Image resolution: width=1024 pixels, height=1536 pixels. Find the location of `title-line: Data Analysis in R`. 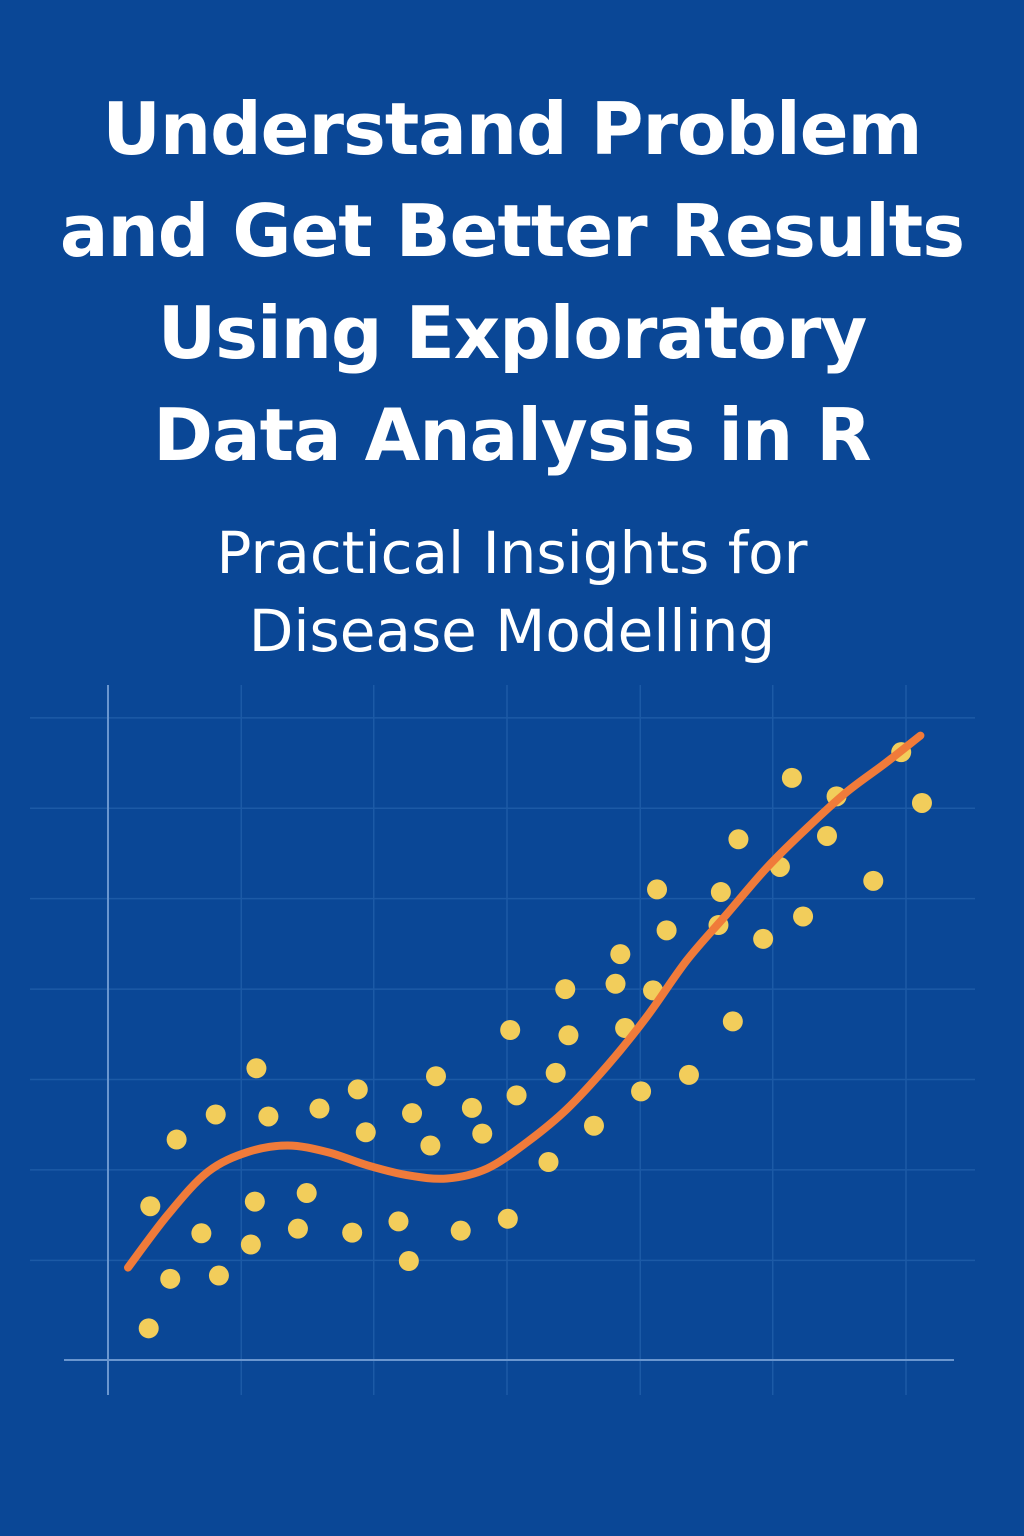

title-line: Data Analysis in R is located at coordinates (512, 435).